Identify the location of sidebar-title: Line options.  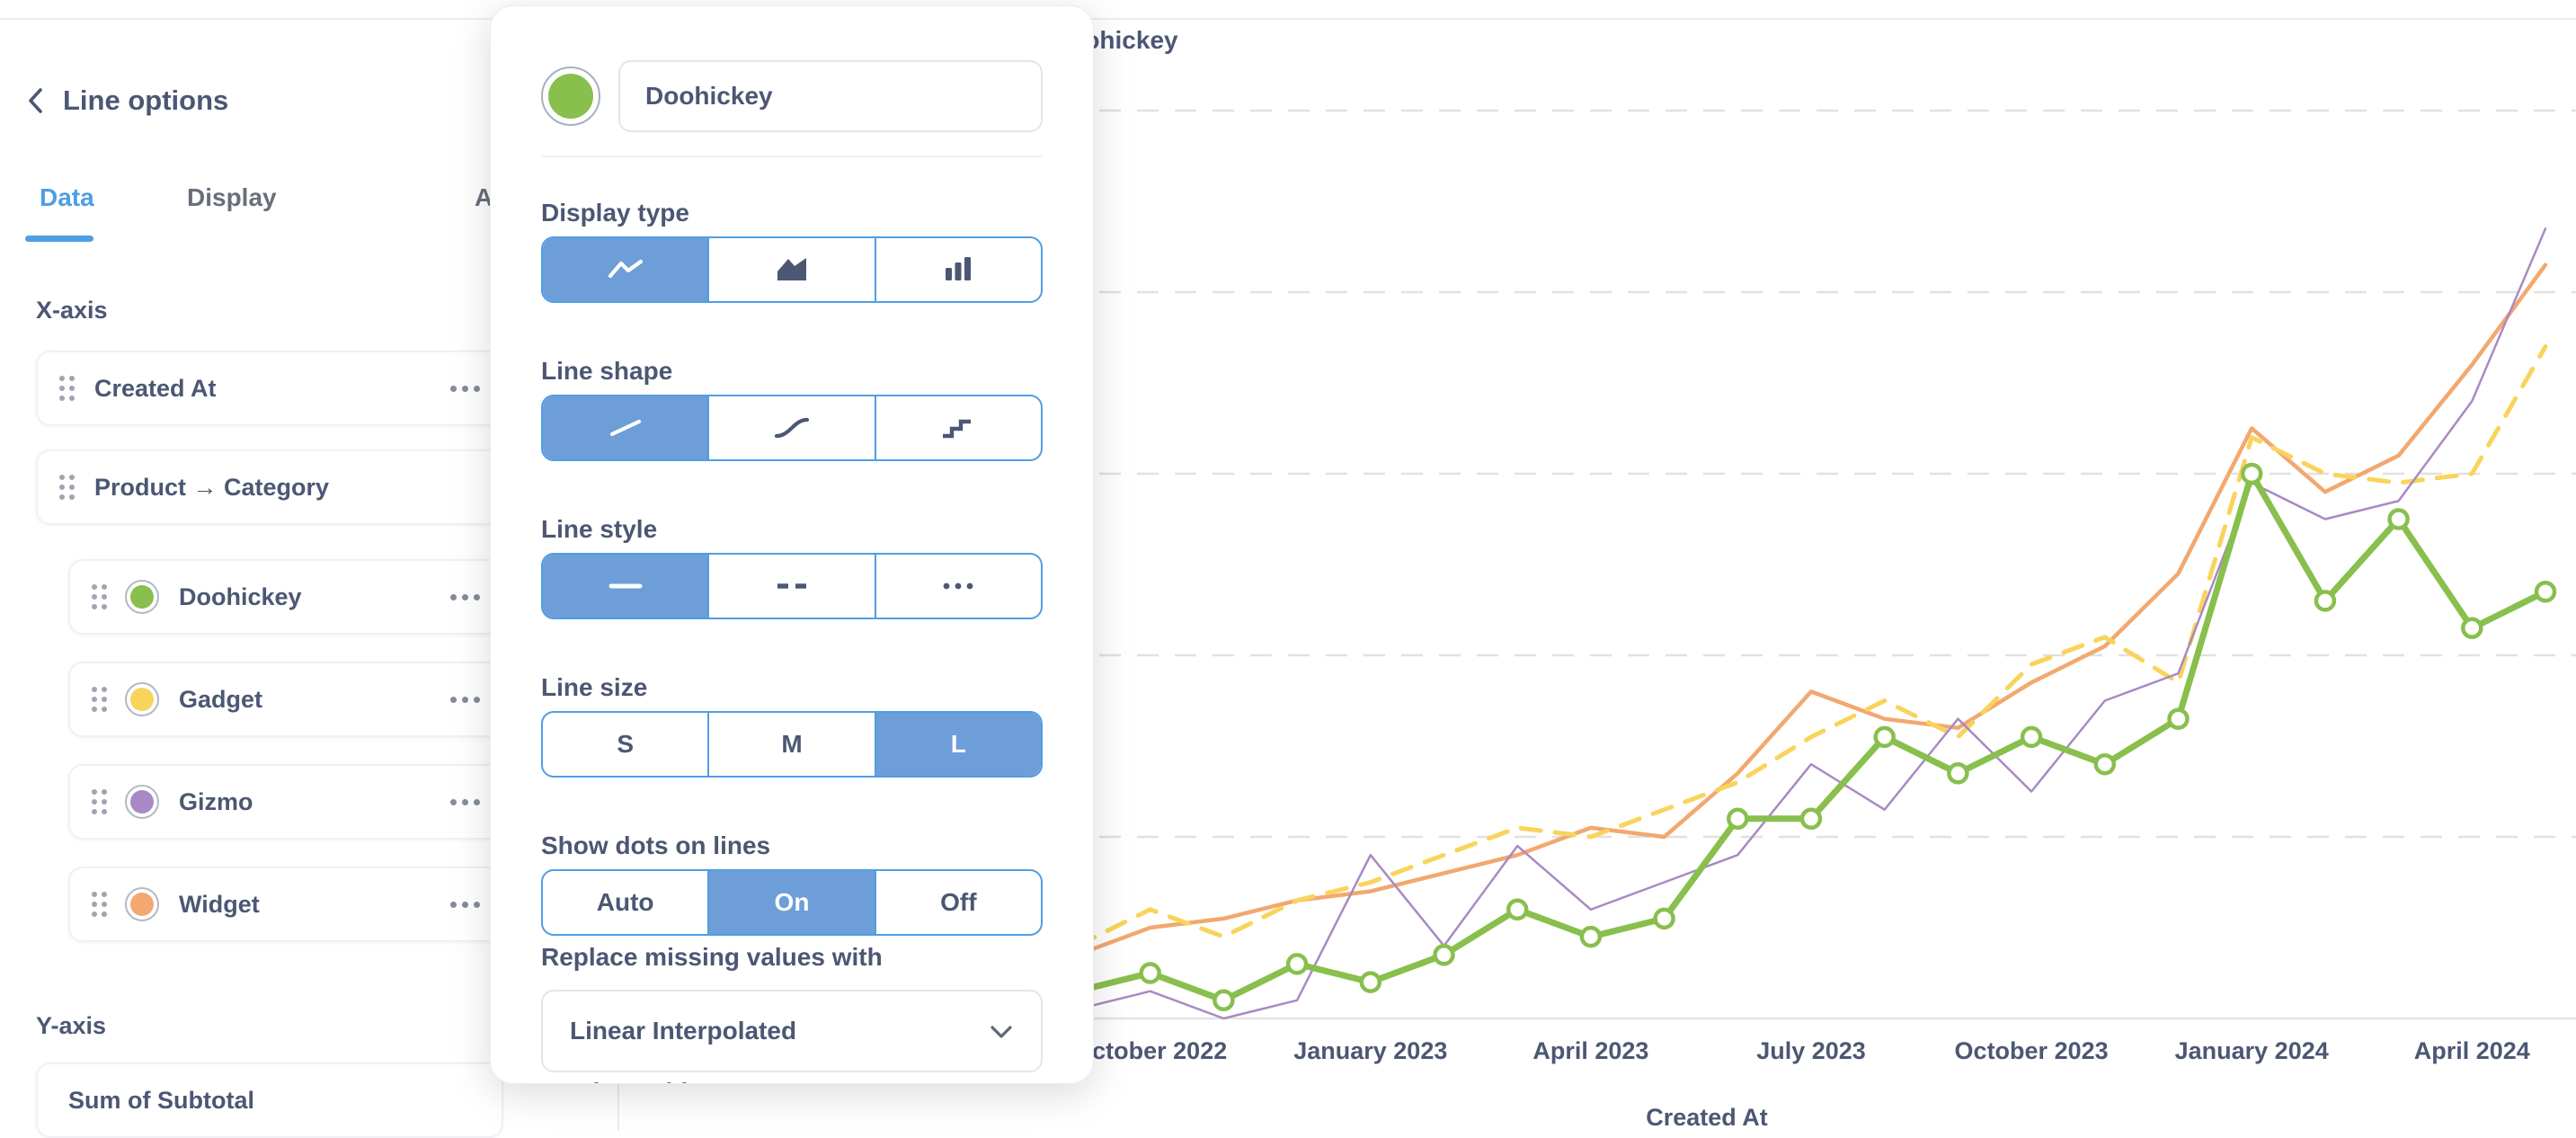
(145, 101).